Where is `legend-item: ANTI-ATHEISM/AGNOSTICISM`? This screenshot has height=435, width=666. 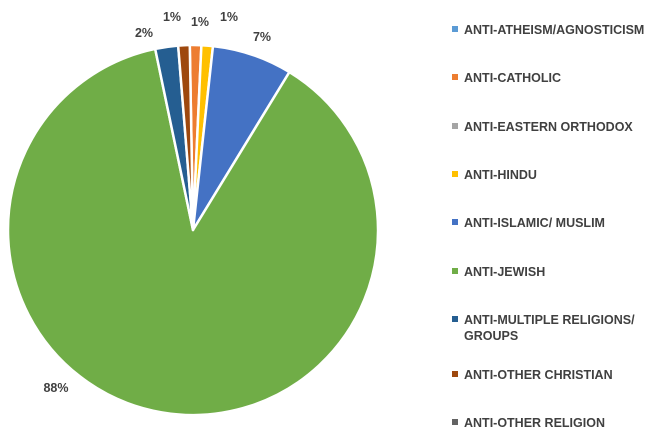
legend-item: ANTI-ATHEISM/AGNOSTICISM is located at coordinates (558, 30).